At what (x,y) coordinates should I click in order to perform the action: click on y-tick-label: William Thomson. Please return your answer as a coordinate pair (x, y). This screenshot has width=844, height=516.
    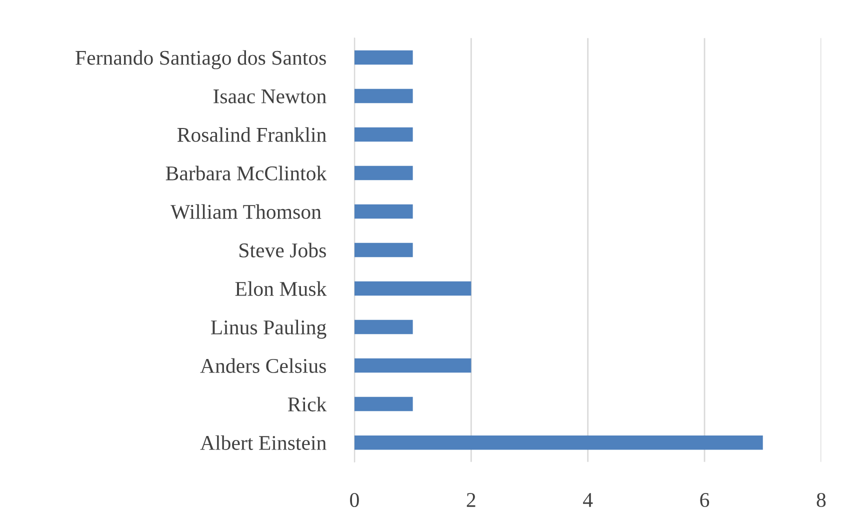
    Looking at the image, I should click on (246, 212).